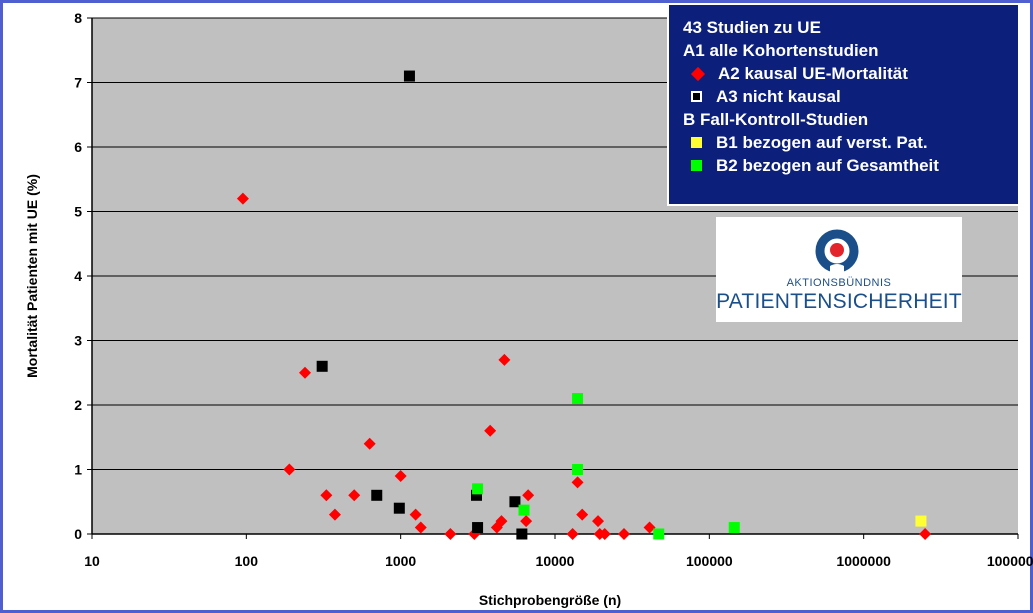 The image size is (1033, 613). What do you see at coordinates (778, 96) in the screenshot?
I see `legend-label-a3: A3 nicht kausal` at bounding box center [778, 96].